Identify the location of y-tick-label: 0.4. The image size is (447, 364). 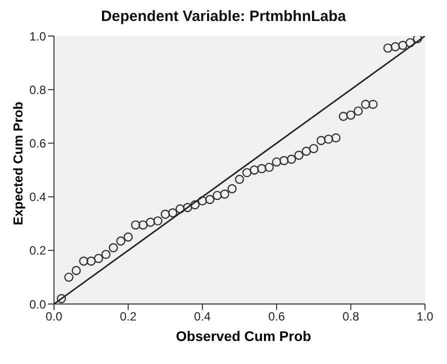
(37, 197).